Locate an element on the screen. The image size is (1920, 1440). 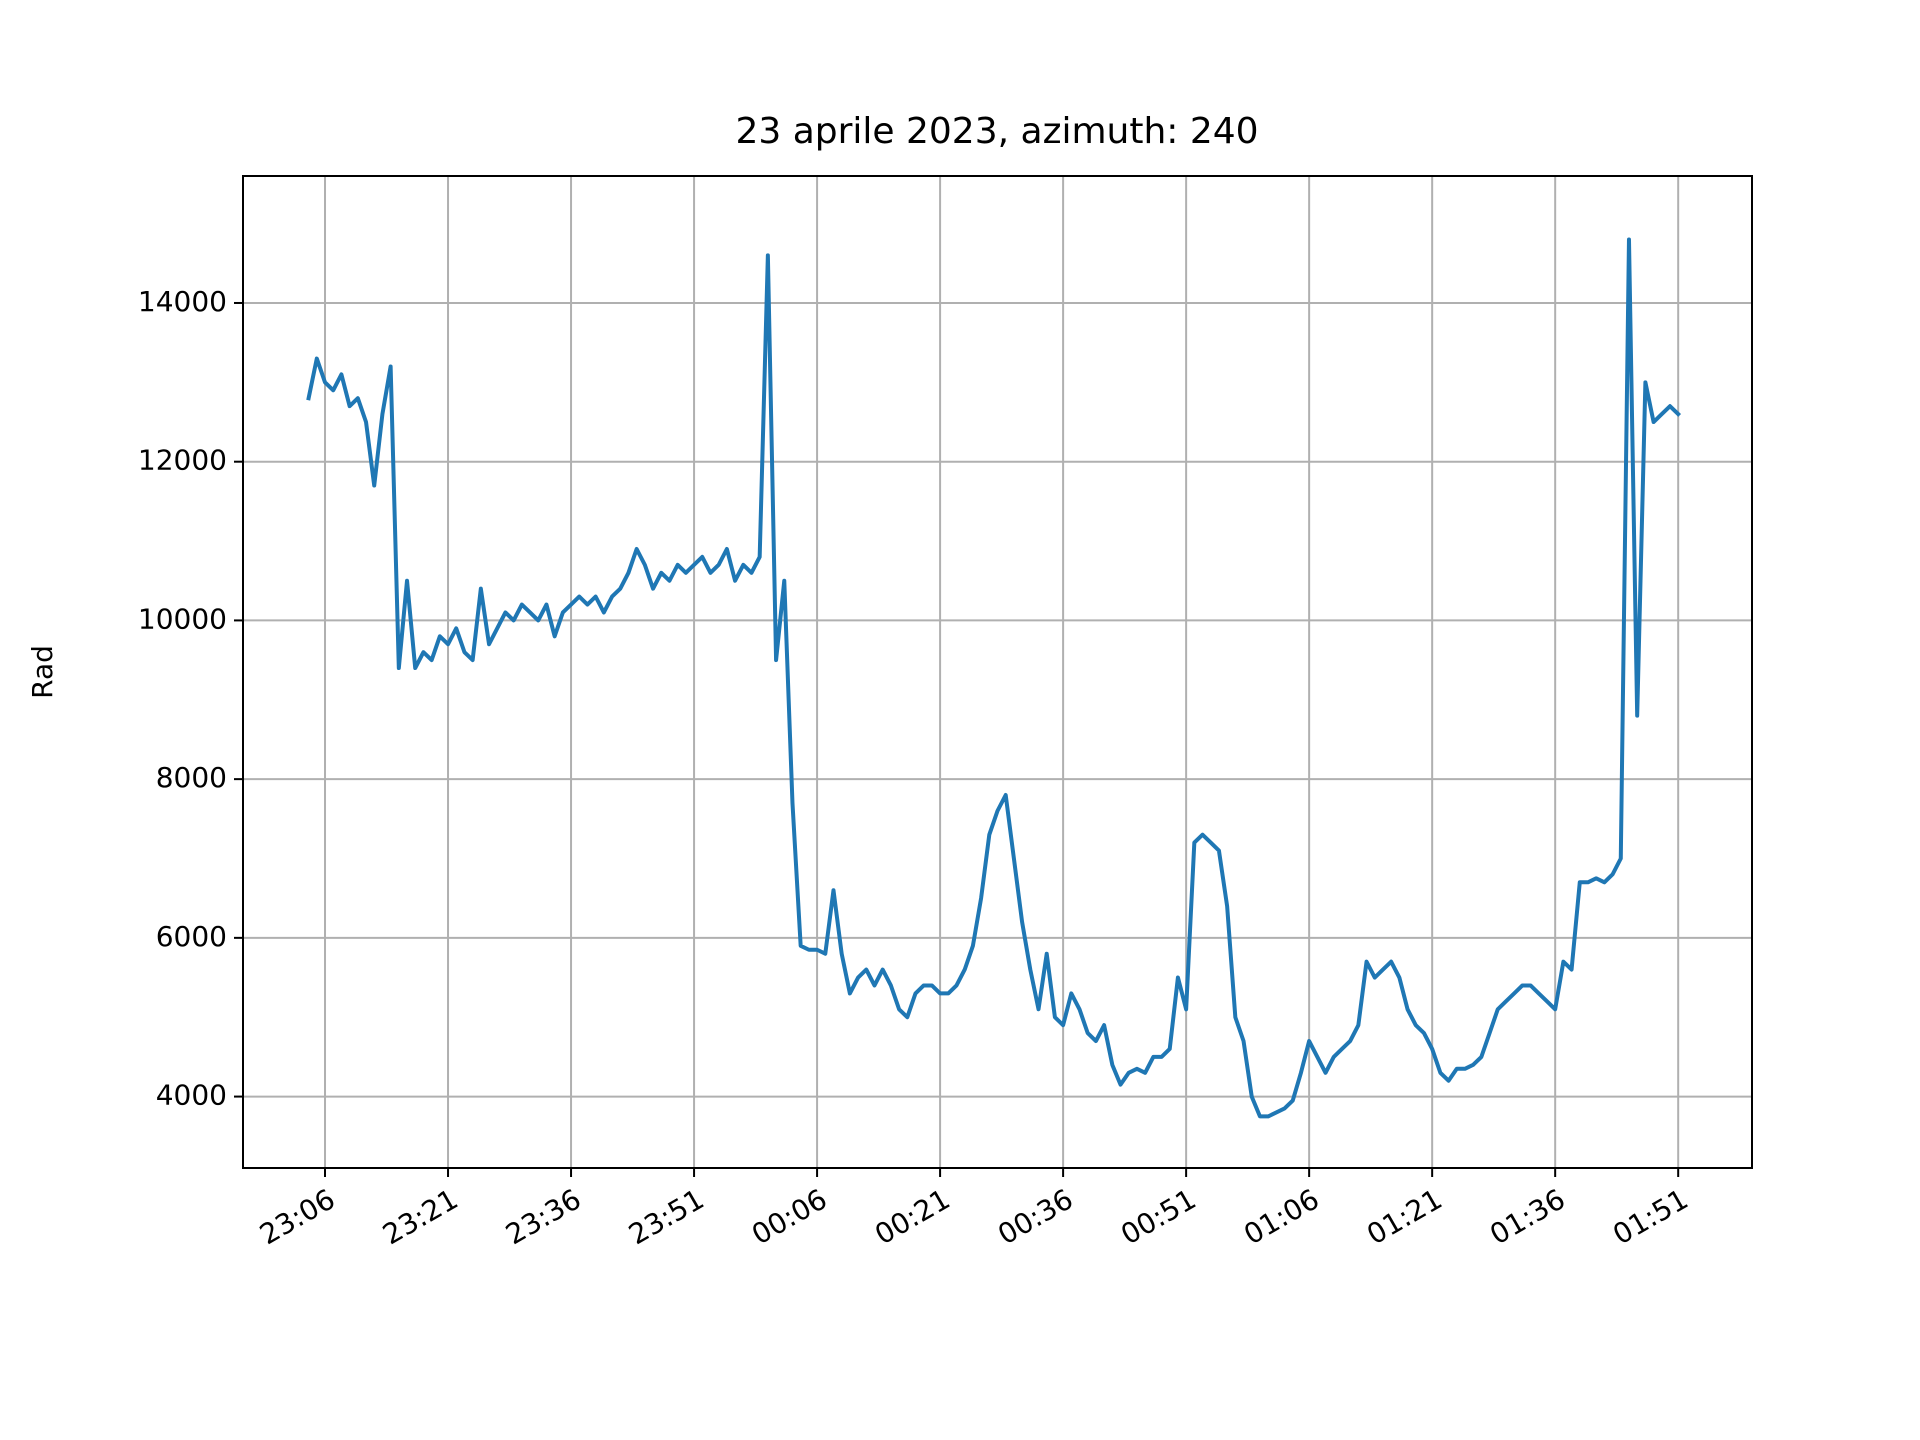
x-tick-label: 23:21 is located at coordinates (420, 1216).